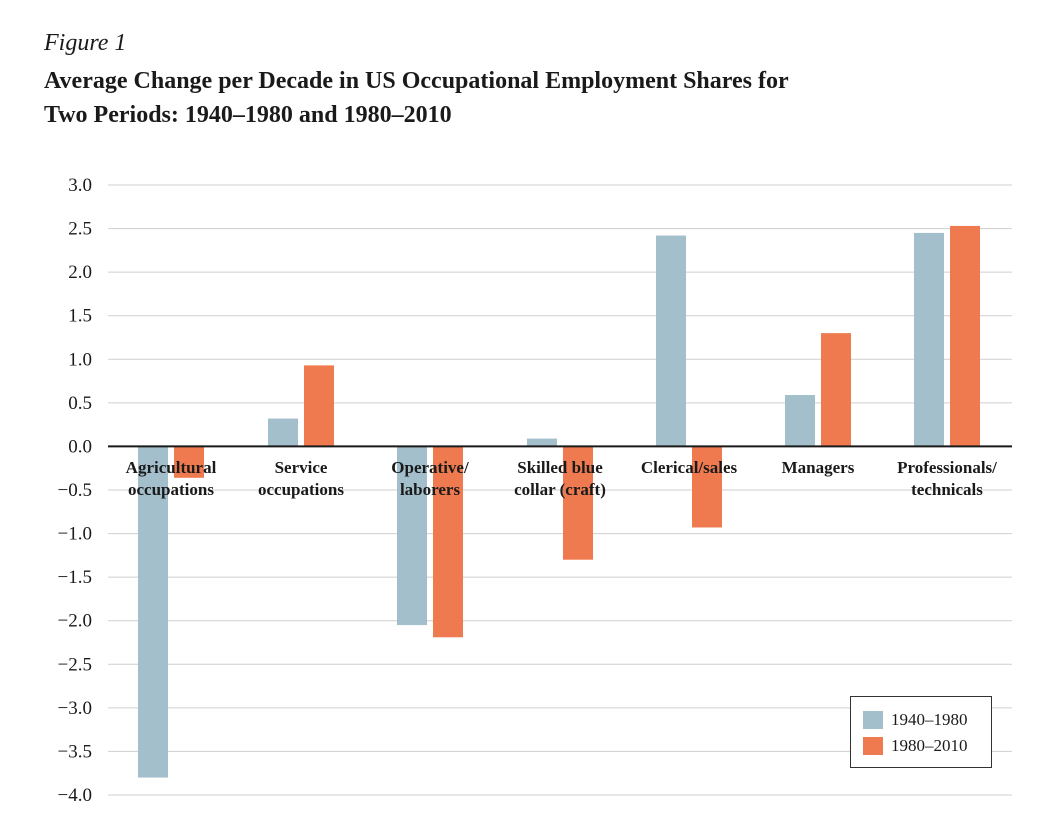  Describe the element at coordinates (75, 751) in the screenshot. I see `y-tick-label: −3.5` at that location.